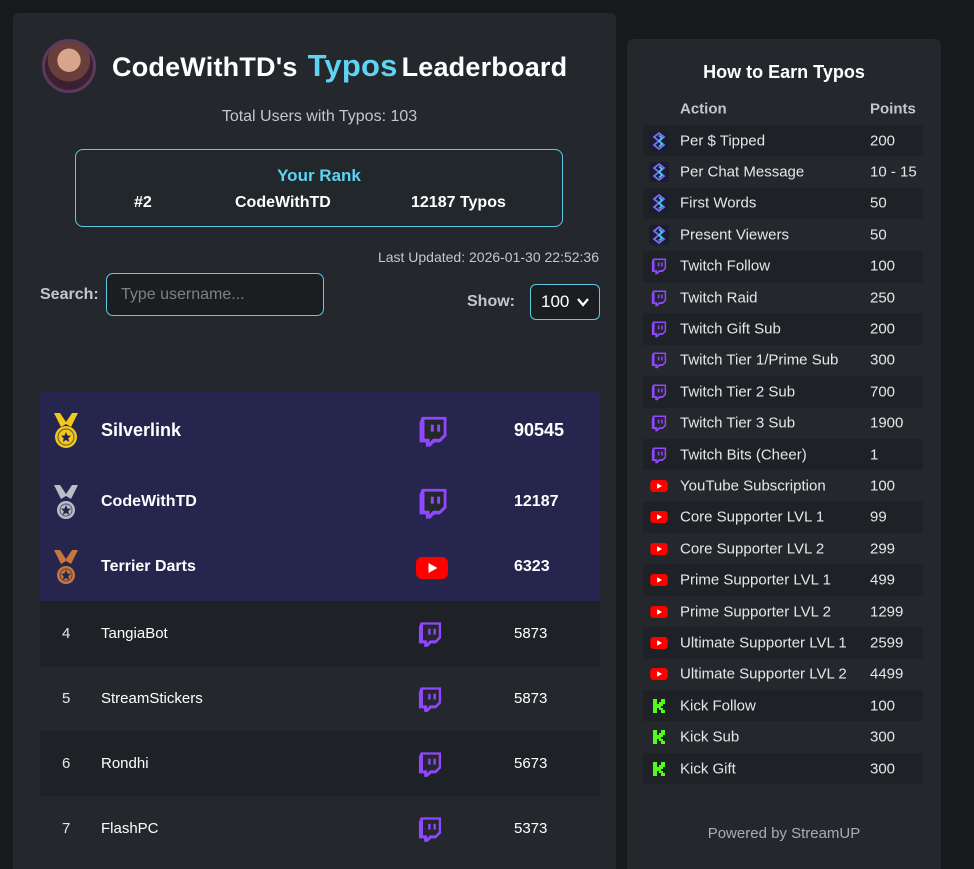 This screenshot has width=974, height=869. Describe the element at coordinates (878, 517) in the screenshot. I see `earn-points: 99` at that location.